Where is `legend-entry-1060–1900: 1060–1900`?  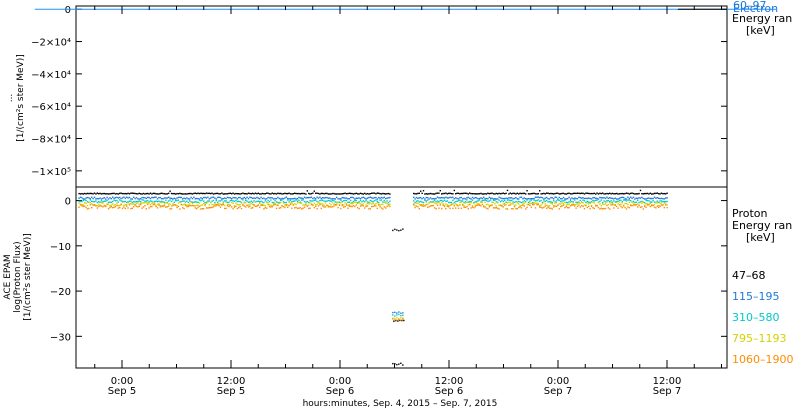 legend-entry-1060–1900: 1060–1900 is located at coordinates (763, 359).